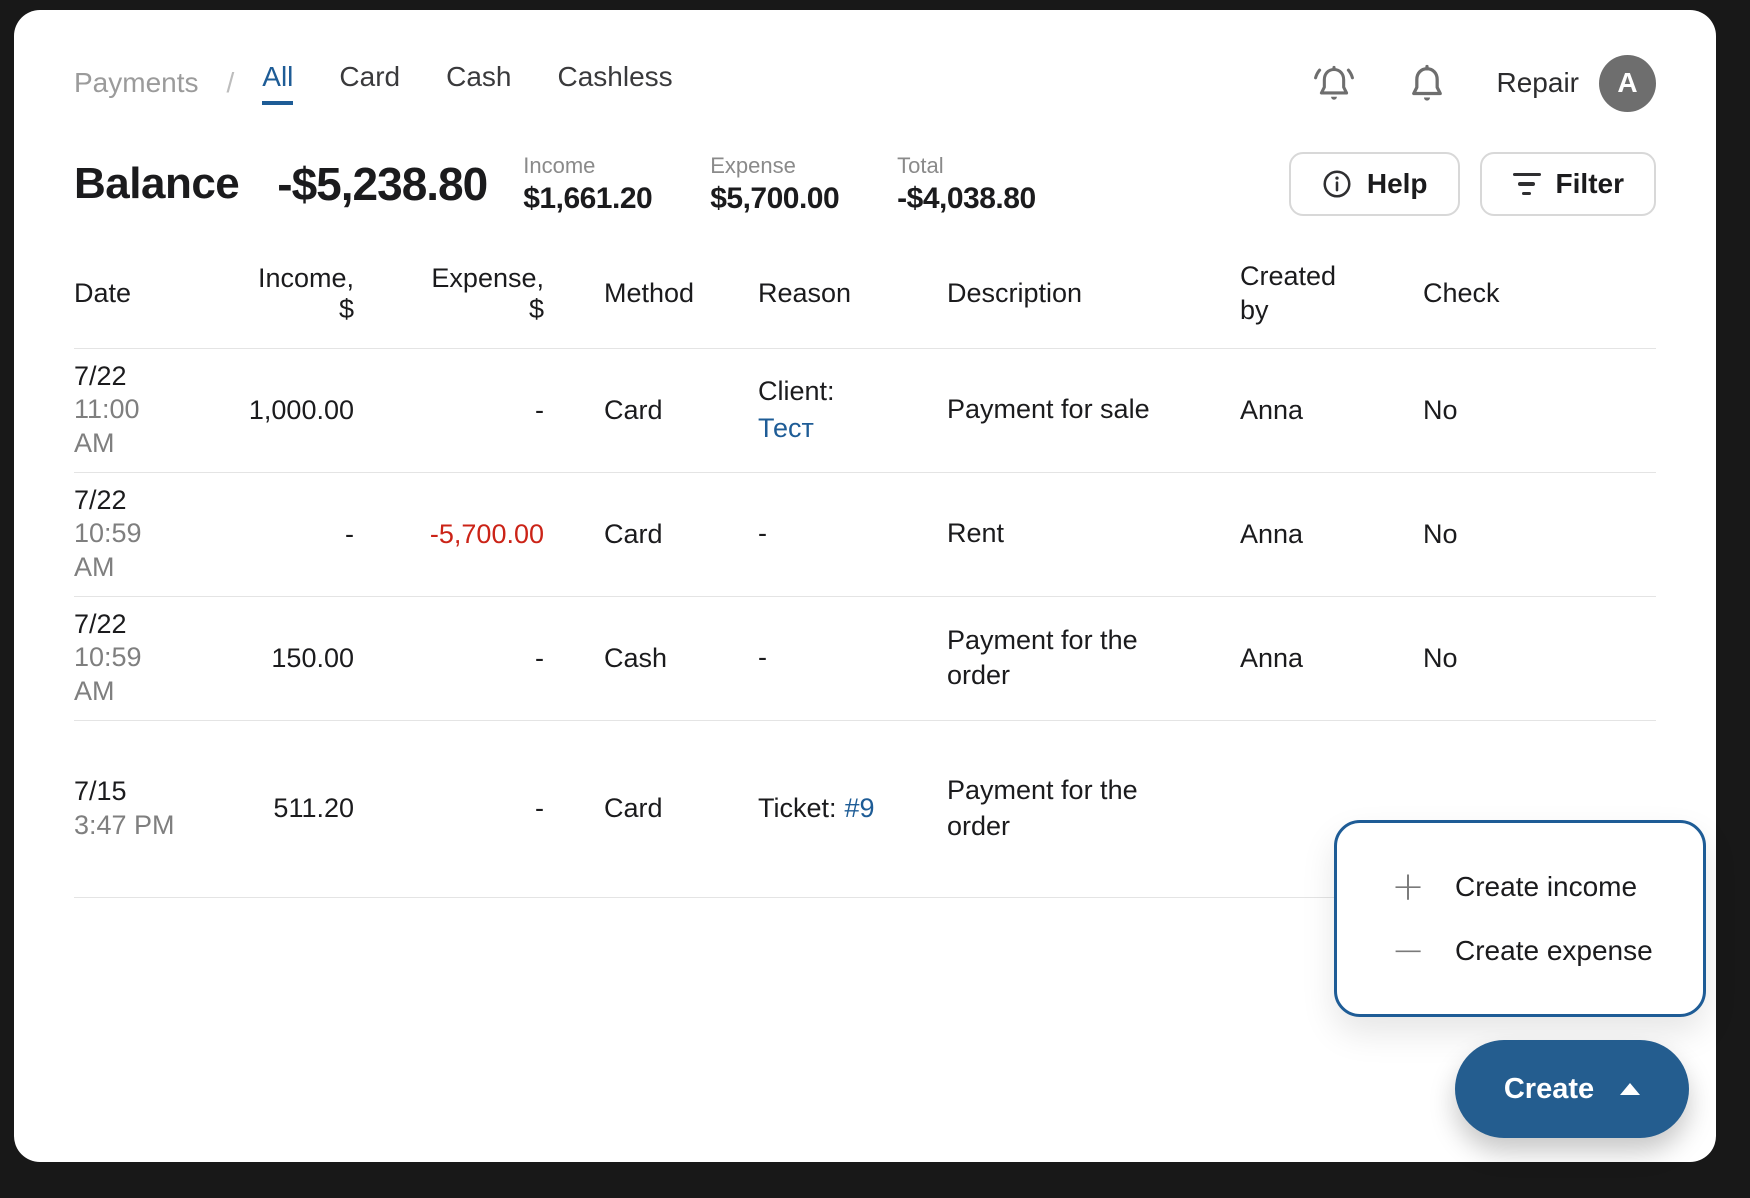 This screenshot has width=1750, height=1198. I want to click on tab-all: All, so click(278, 83).